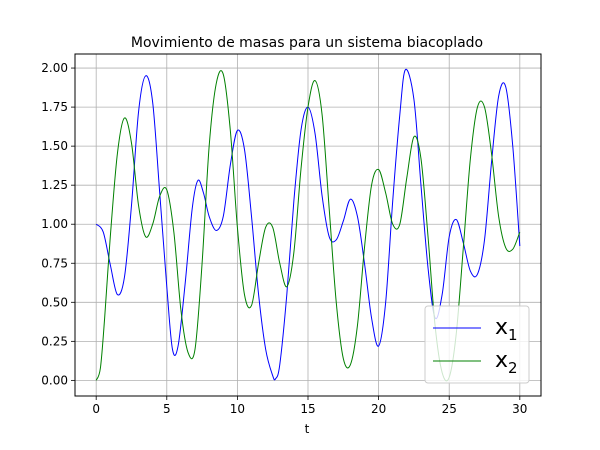  Describe the element at coordinates (449, 409) in the screenshot. I see `x-tick-label: 25` at that location.